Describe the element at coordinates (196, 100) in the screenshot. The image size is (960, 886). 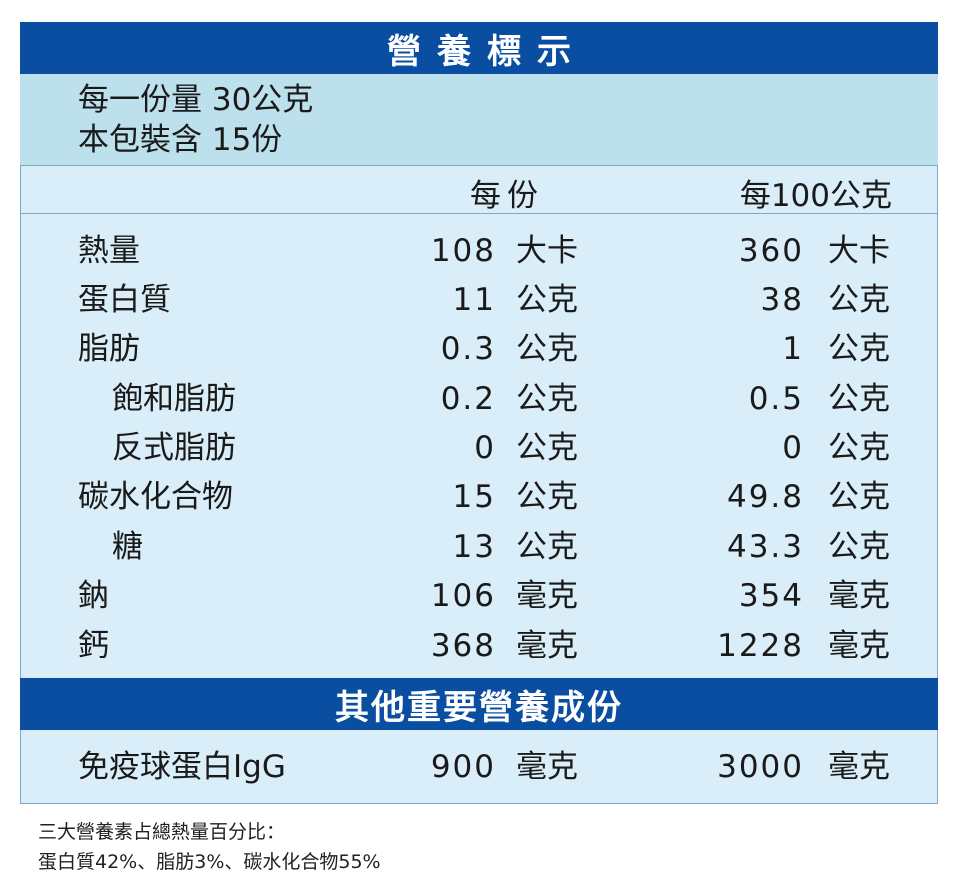
I see `serving-size: 每一份量 30公克` at that location.